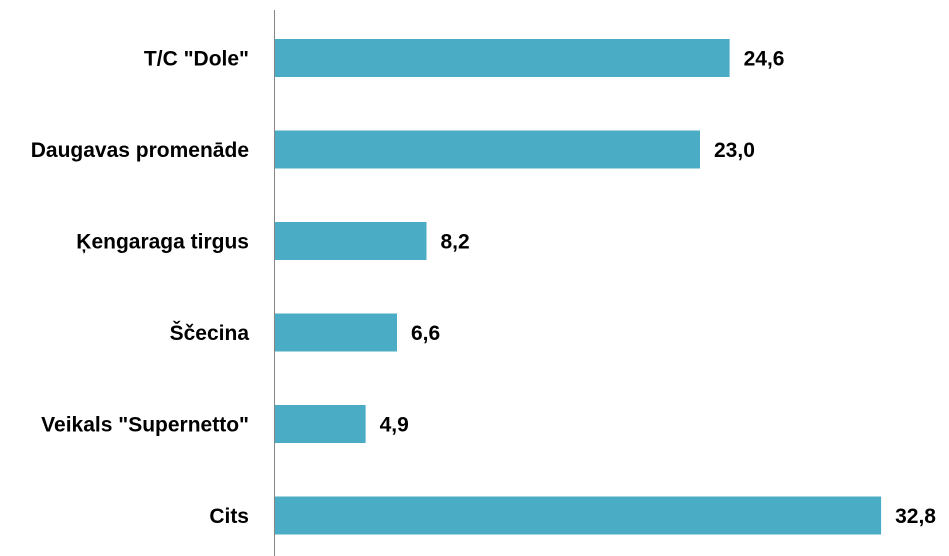  I want to click on category-label-5: Cits, so click(229, 516).